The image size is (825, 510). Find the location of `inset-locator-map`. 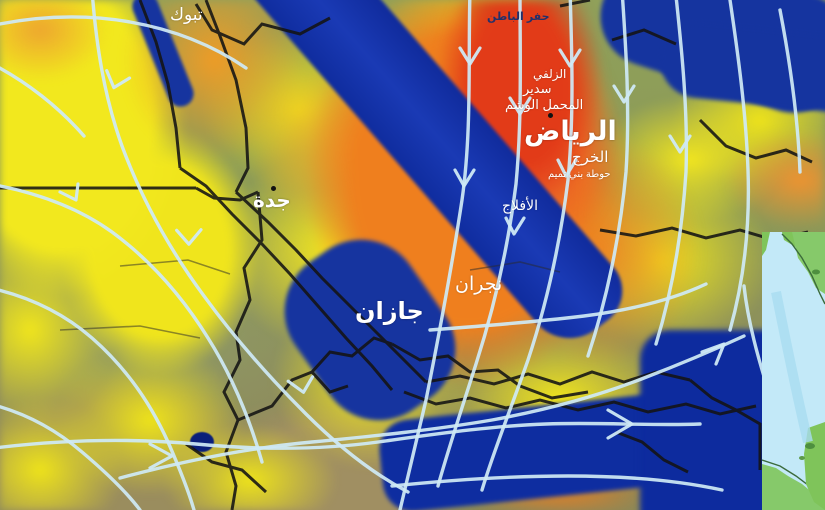

inset-locator-map is located at coordinates (793, 371).